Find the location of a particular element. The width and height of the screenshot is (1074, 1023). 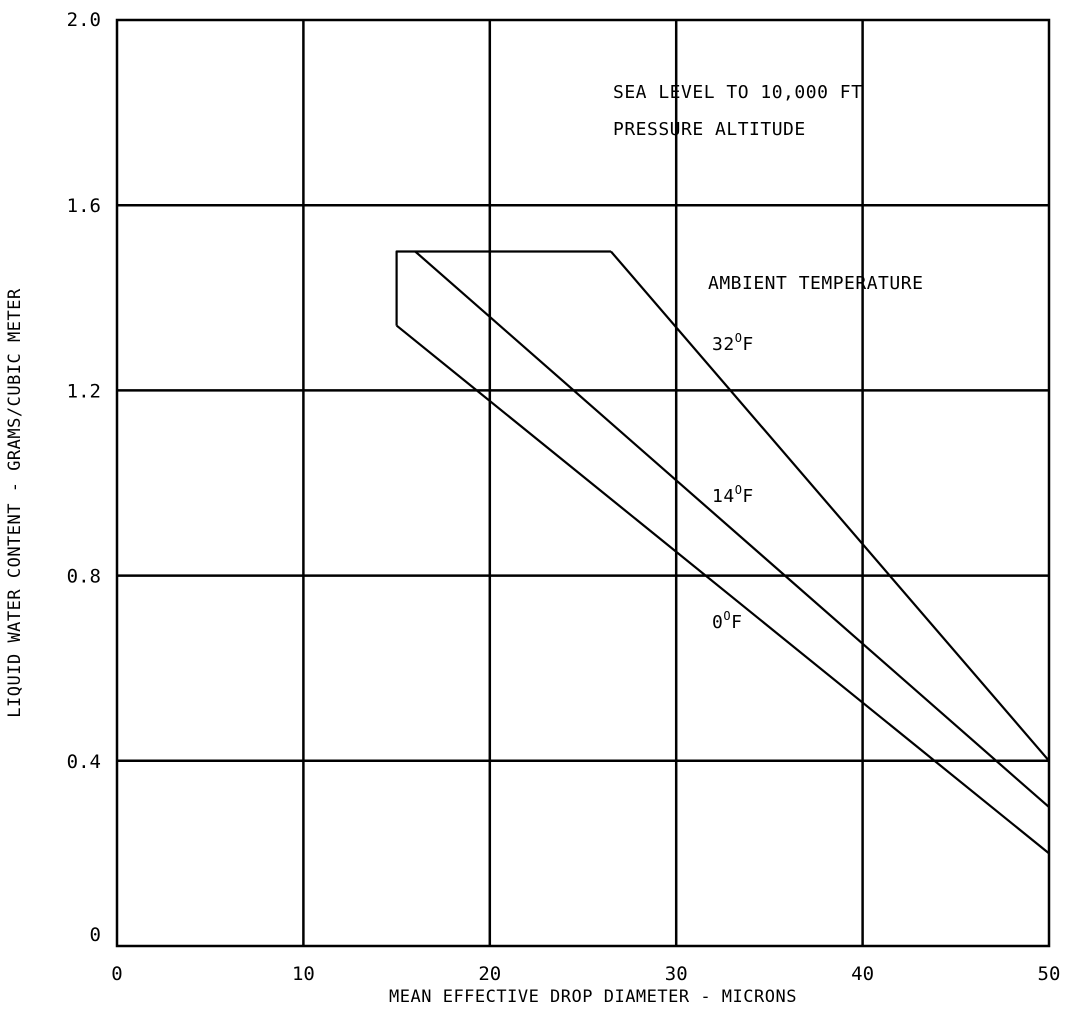

altitude-note-line2: PRESSURE ALTITUDE is located at coordinates (709, 129).